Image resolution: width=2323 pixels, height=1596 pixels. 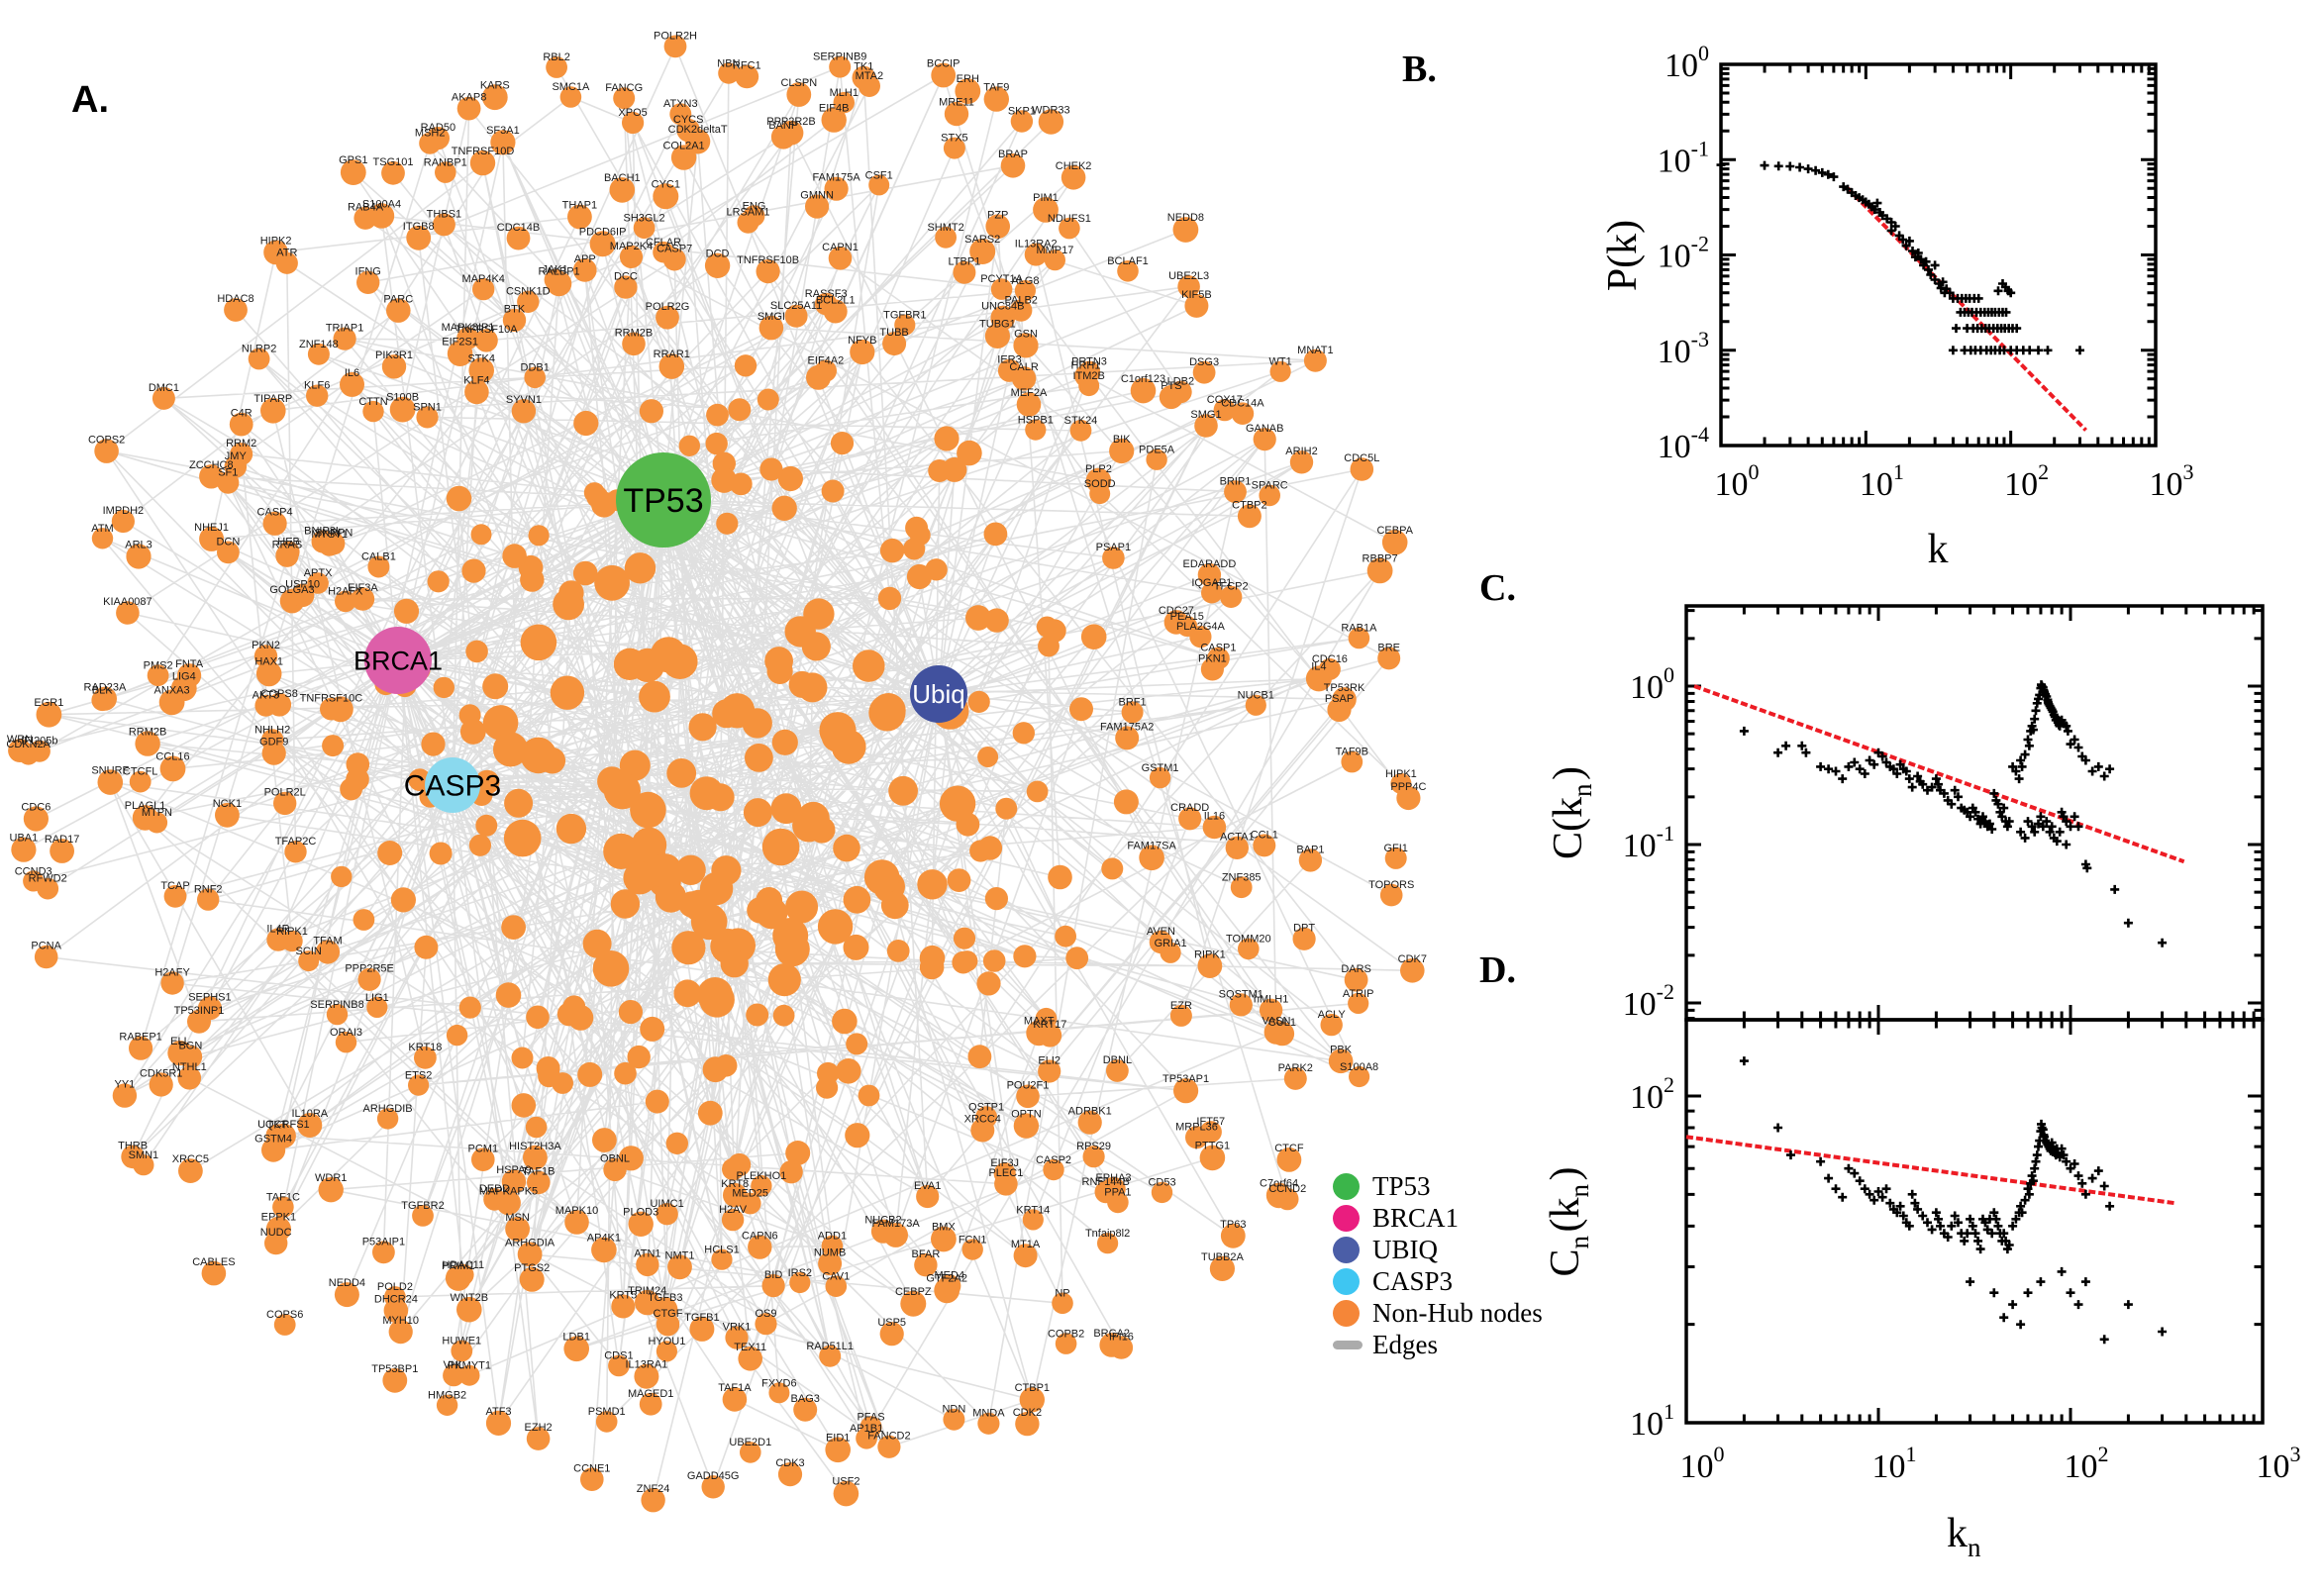 I want to click on network-node-label: EID1, so click(x=838, y=1439).